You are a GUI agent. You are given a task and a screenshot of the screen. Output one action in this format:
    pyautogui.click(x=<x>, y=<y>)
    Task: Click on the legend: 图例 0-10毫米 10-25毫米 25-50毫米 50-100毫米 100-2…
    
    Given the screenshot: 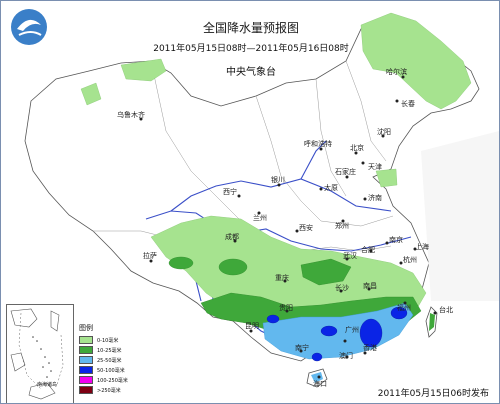 What is the action you would take?
    pyautogui.click(x=114, y=359)
    